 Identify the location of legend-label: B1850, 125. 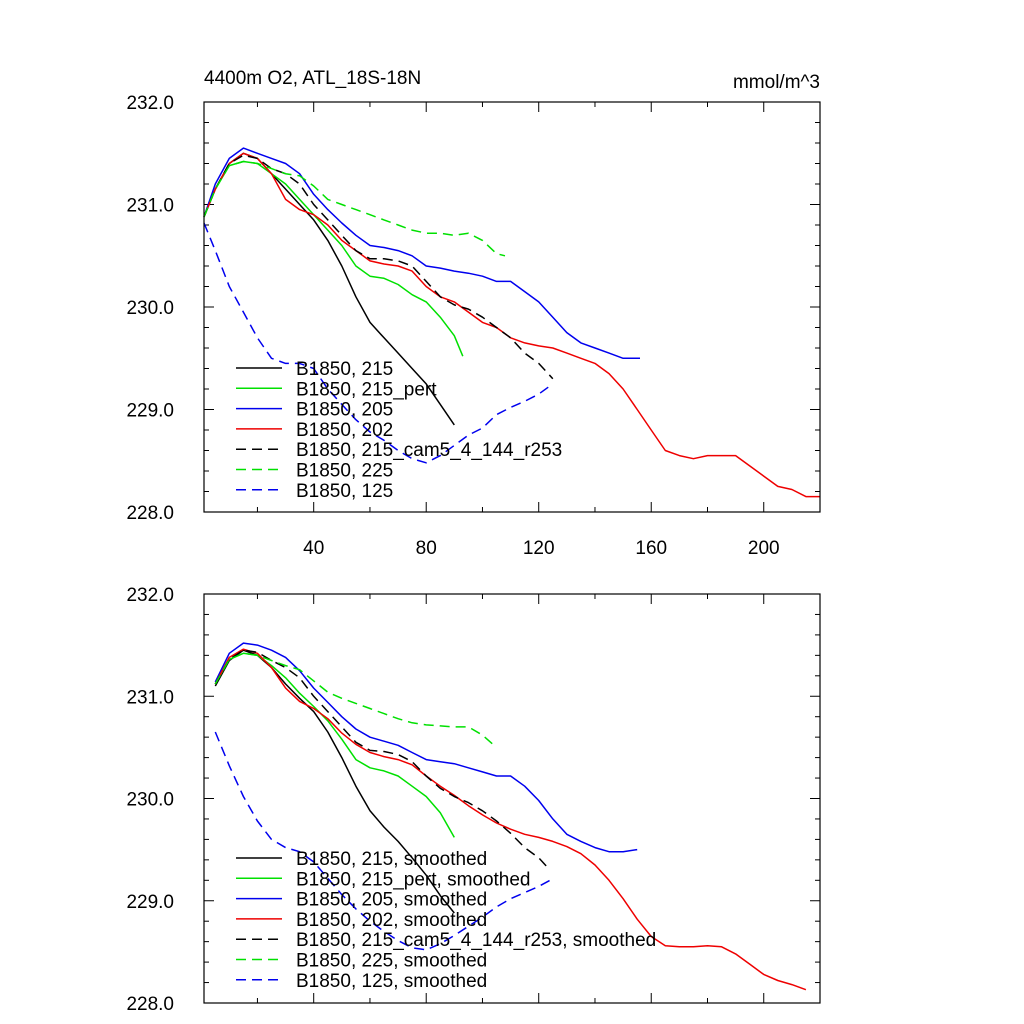
(344, 491).